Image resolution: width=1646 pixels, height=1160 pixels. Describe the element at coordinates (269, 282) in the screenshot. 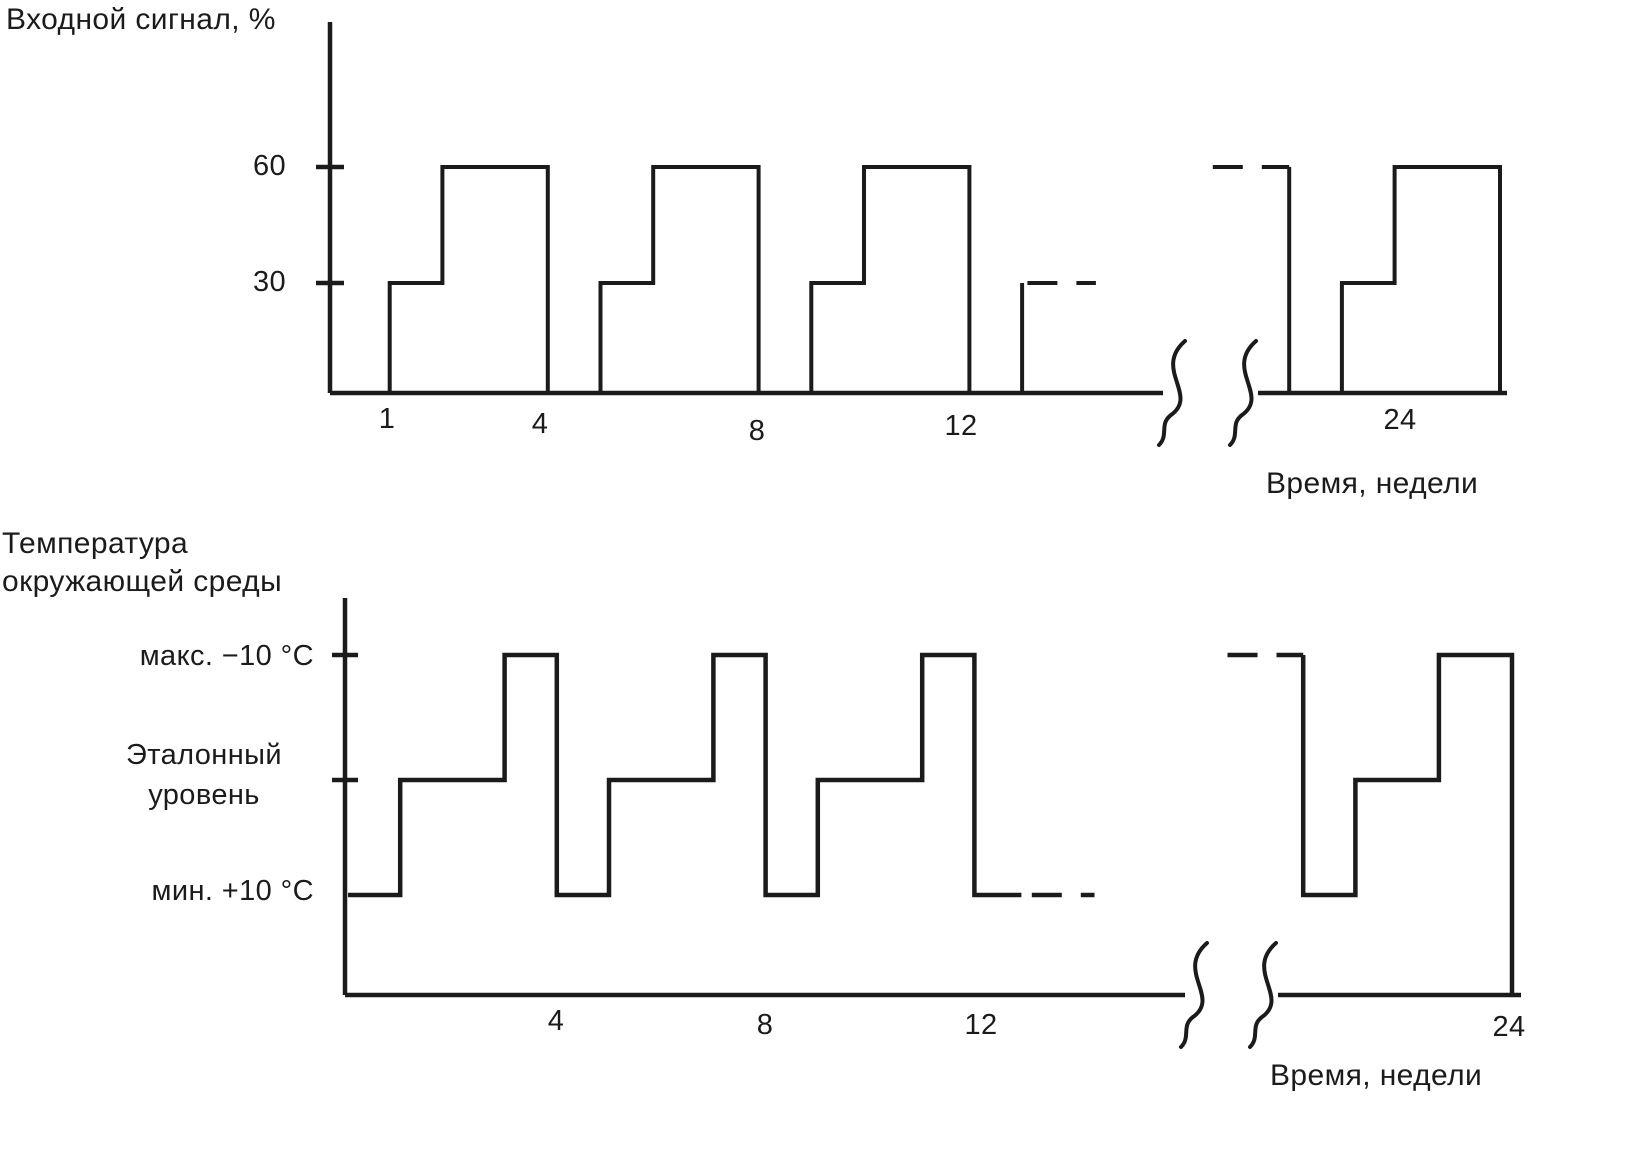

I see `chart1-ytick-30: 30` at that location.